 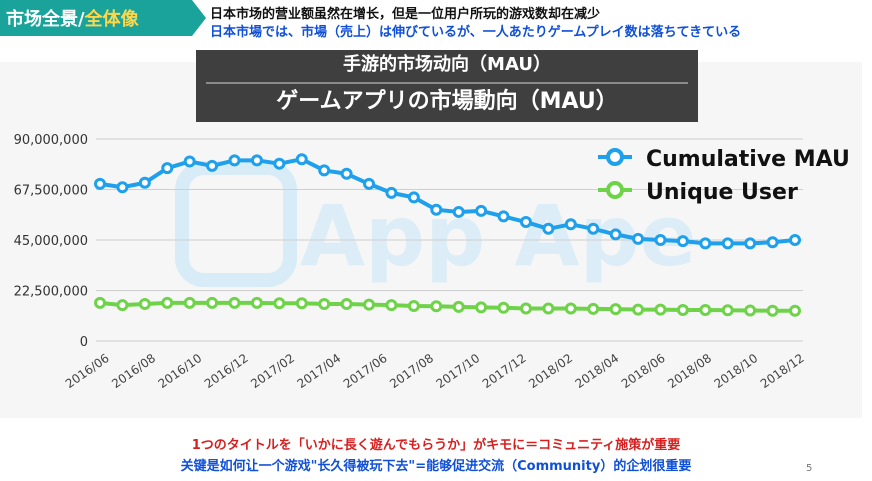 I want to click on series-line-unique, so click(x=447, y=306).